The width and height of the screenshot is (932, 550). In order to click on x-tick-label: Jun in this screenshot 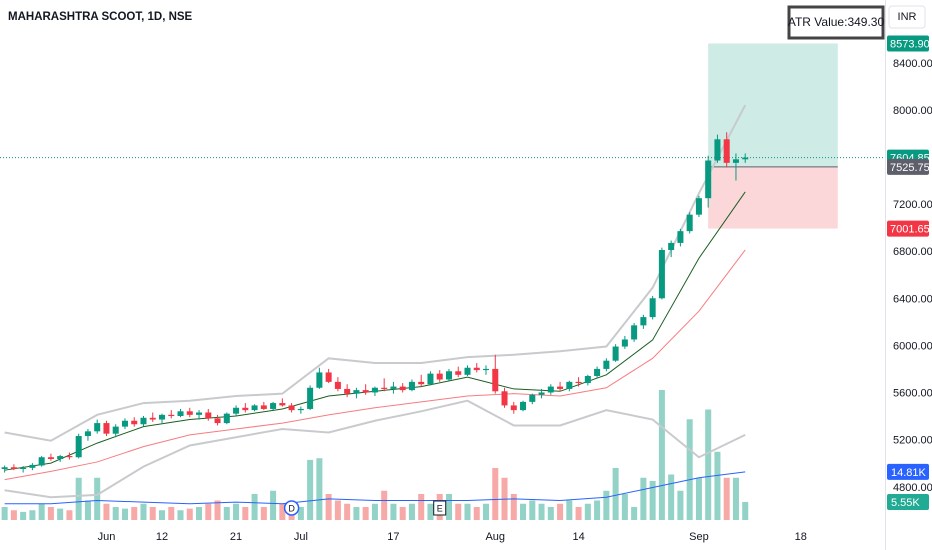, I will do `click(107, 537)`.